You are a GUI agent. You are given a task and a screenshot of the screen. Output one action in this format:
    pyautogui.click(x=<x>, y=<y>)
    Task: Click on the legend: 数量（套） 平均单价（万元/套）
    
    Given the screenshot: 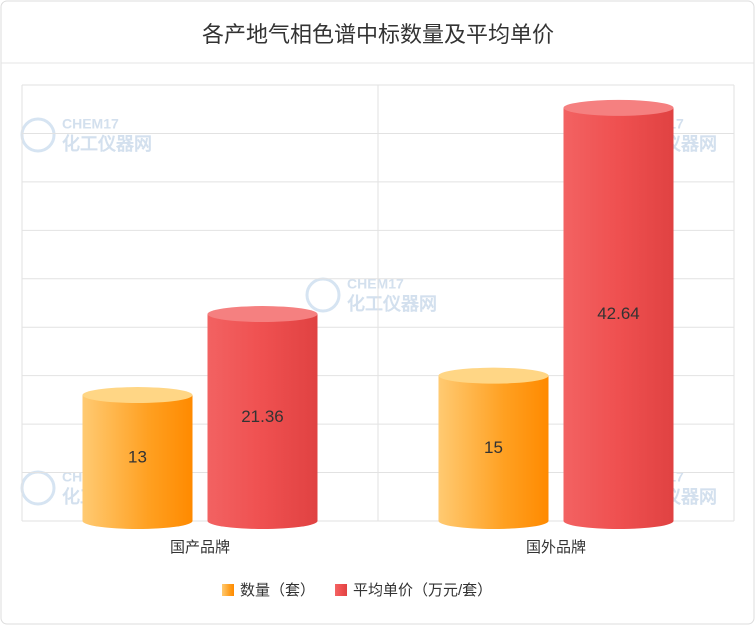 What is the action you would take?
    pyautogui.click(x=357, y=590)
    